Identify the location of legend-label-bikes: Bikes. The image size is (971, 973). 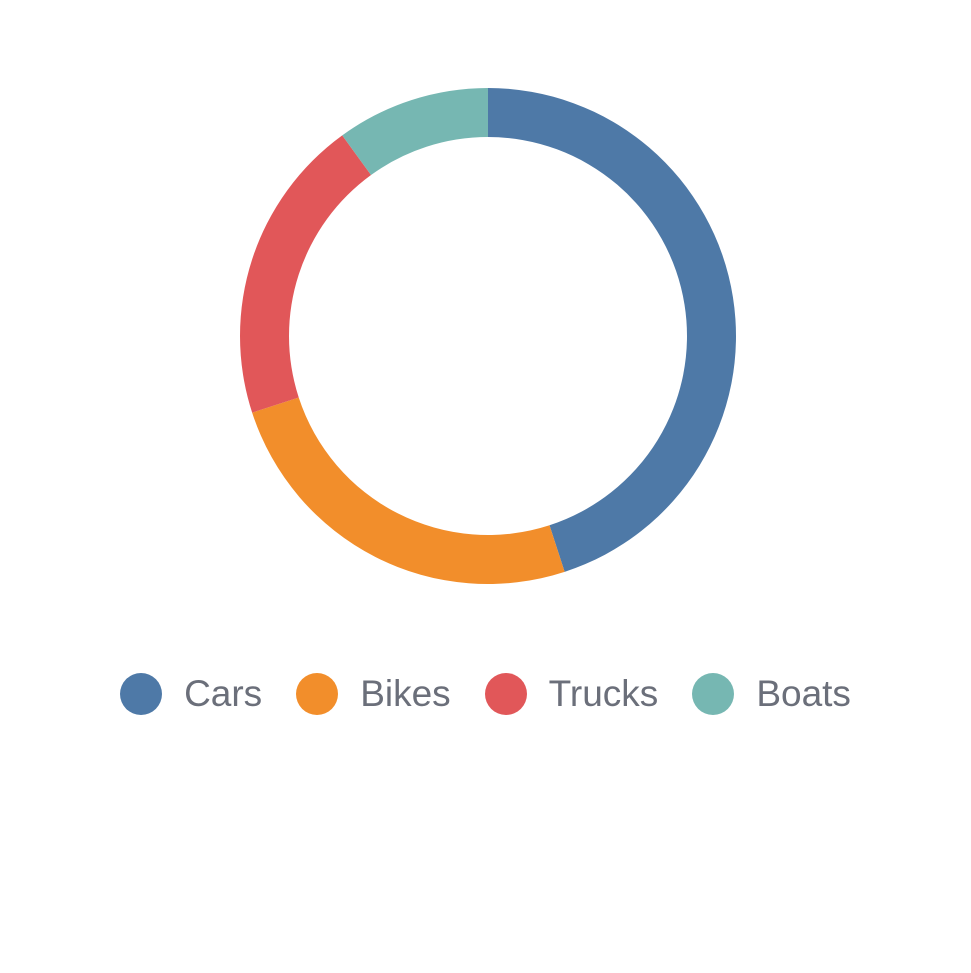
(405, 693).